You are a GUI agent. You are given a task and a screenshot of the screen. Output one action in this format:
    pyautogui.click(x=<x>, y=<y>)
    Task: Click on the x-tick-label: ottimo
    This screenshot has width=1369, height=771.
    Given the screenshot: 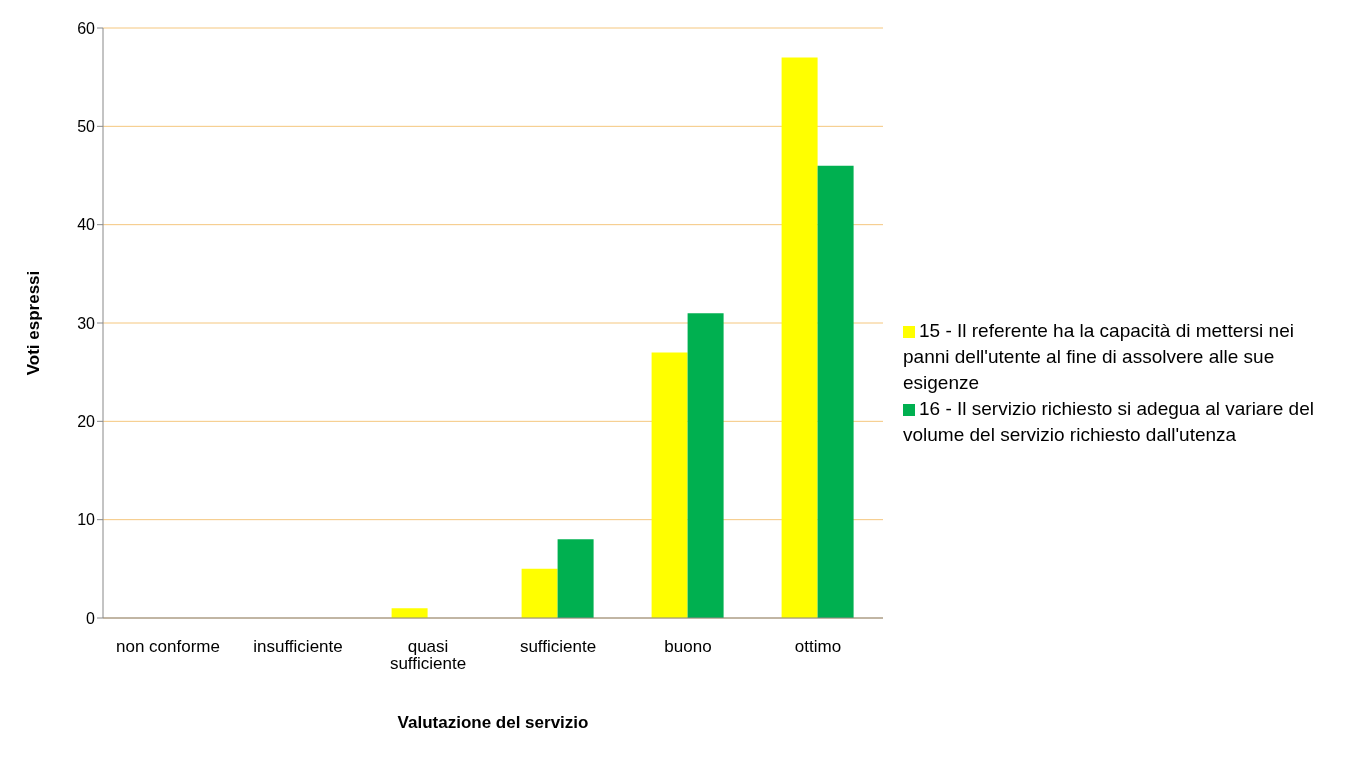 What is the action you would take?
    pyautogui.click(x=818, y=647)
    